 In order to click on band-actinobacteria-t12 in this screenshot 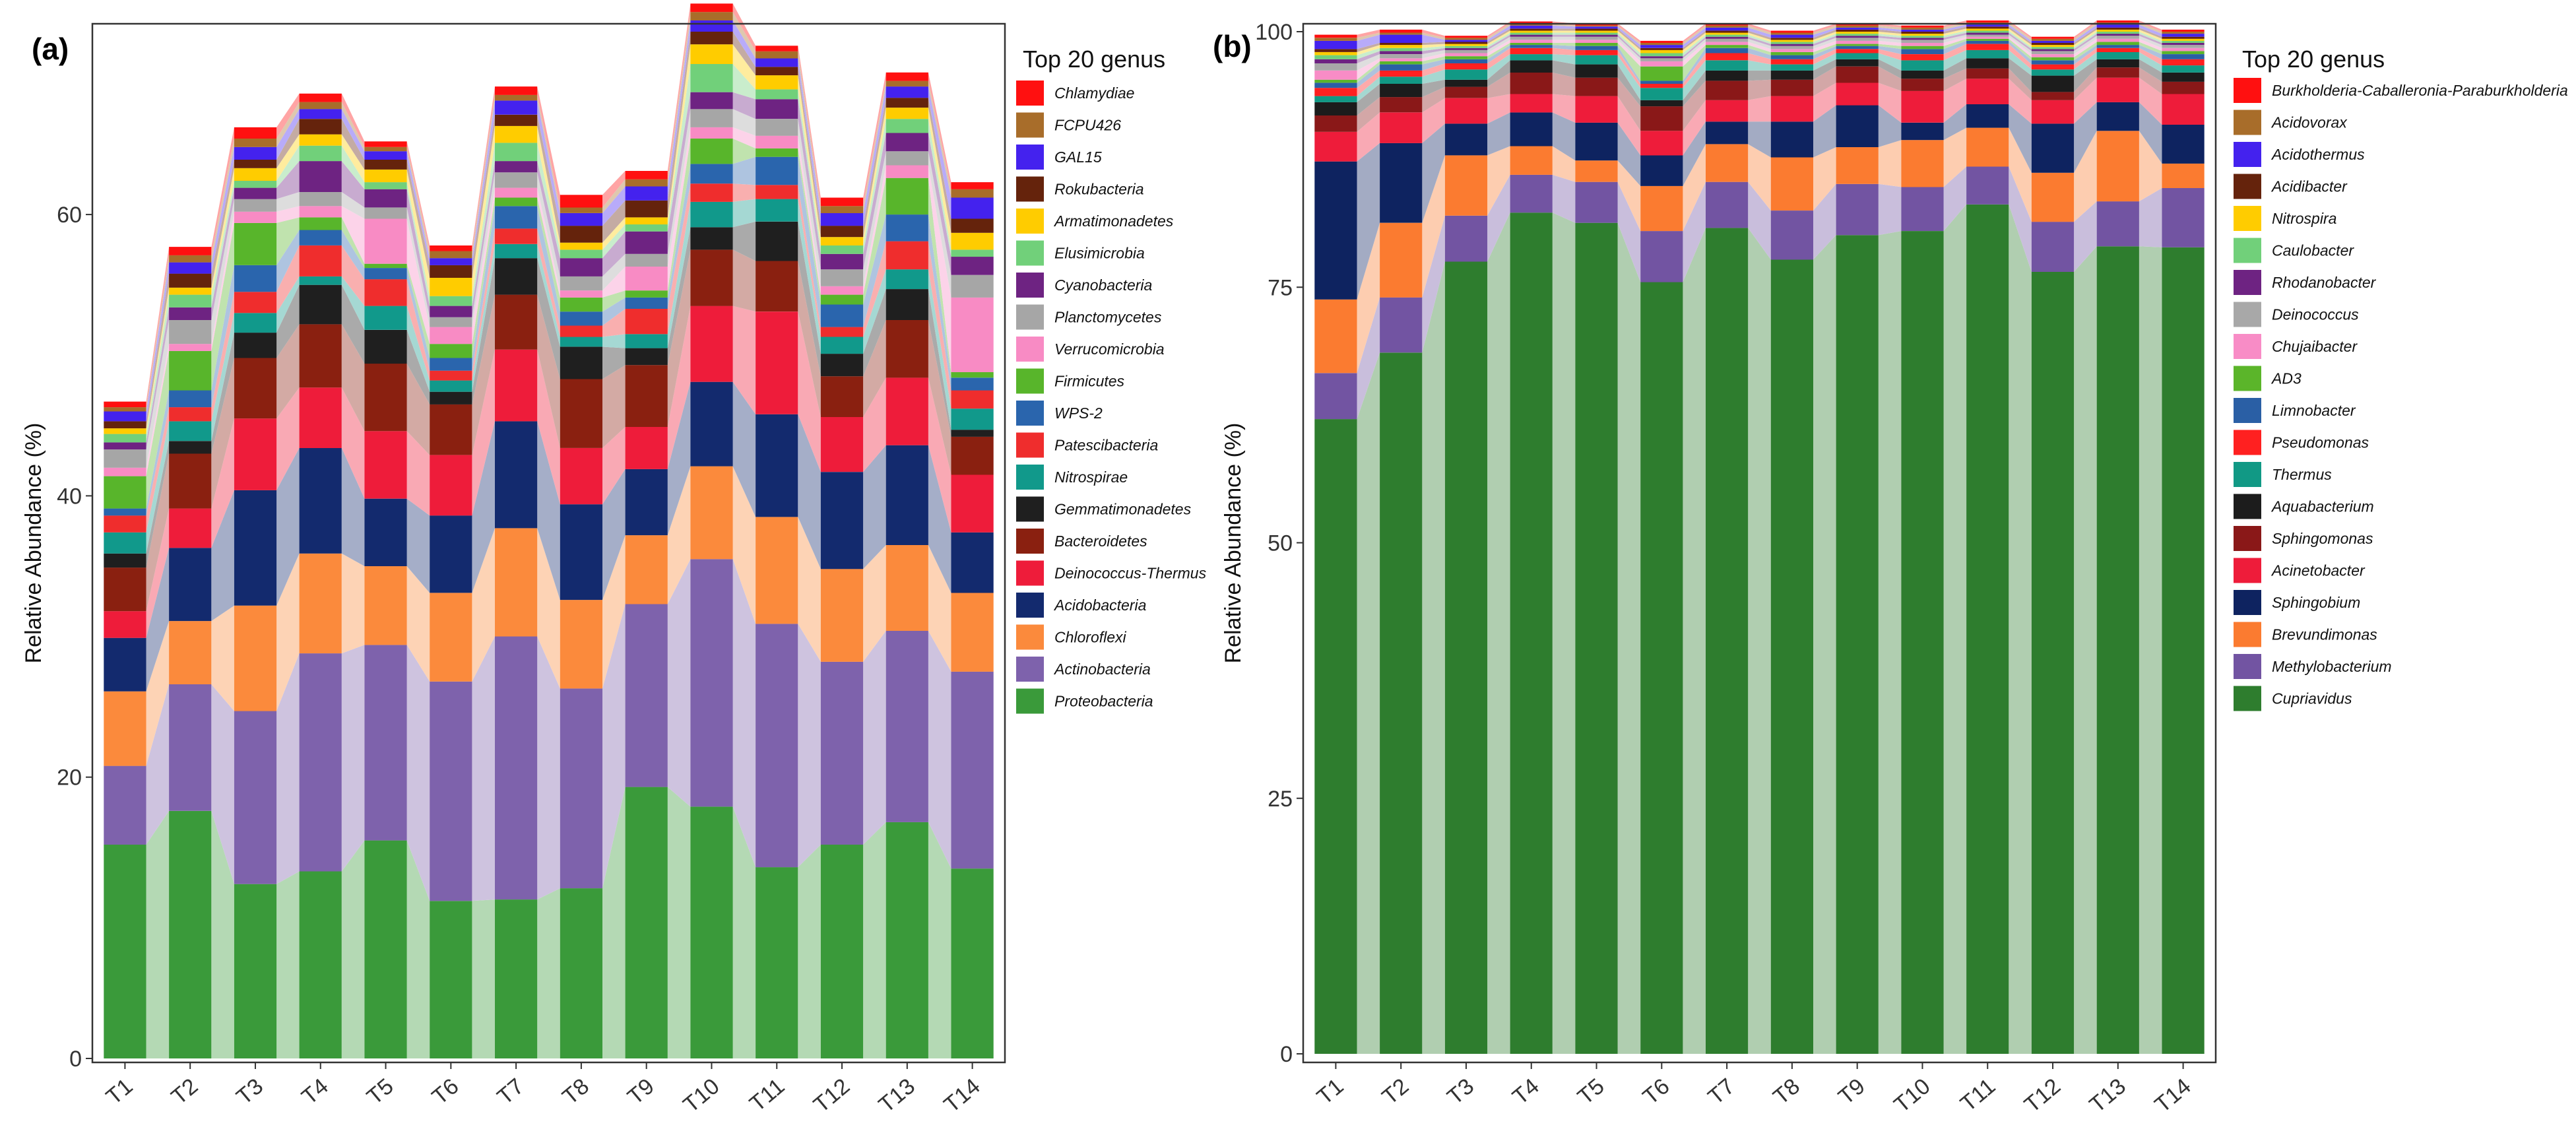, I will do `click(874, 738)`.